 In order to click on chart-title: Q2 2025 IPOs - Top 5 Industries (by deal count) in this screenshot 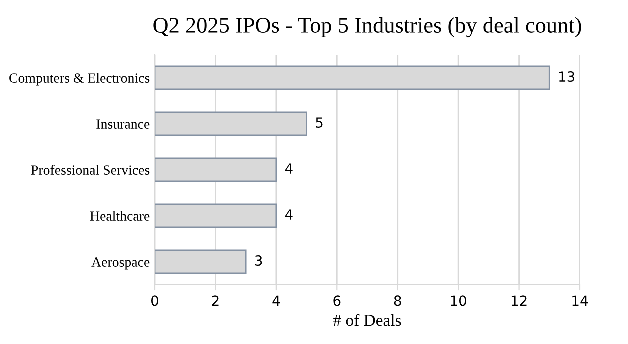, I will do `click(368, 27)`.